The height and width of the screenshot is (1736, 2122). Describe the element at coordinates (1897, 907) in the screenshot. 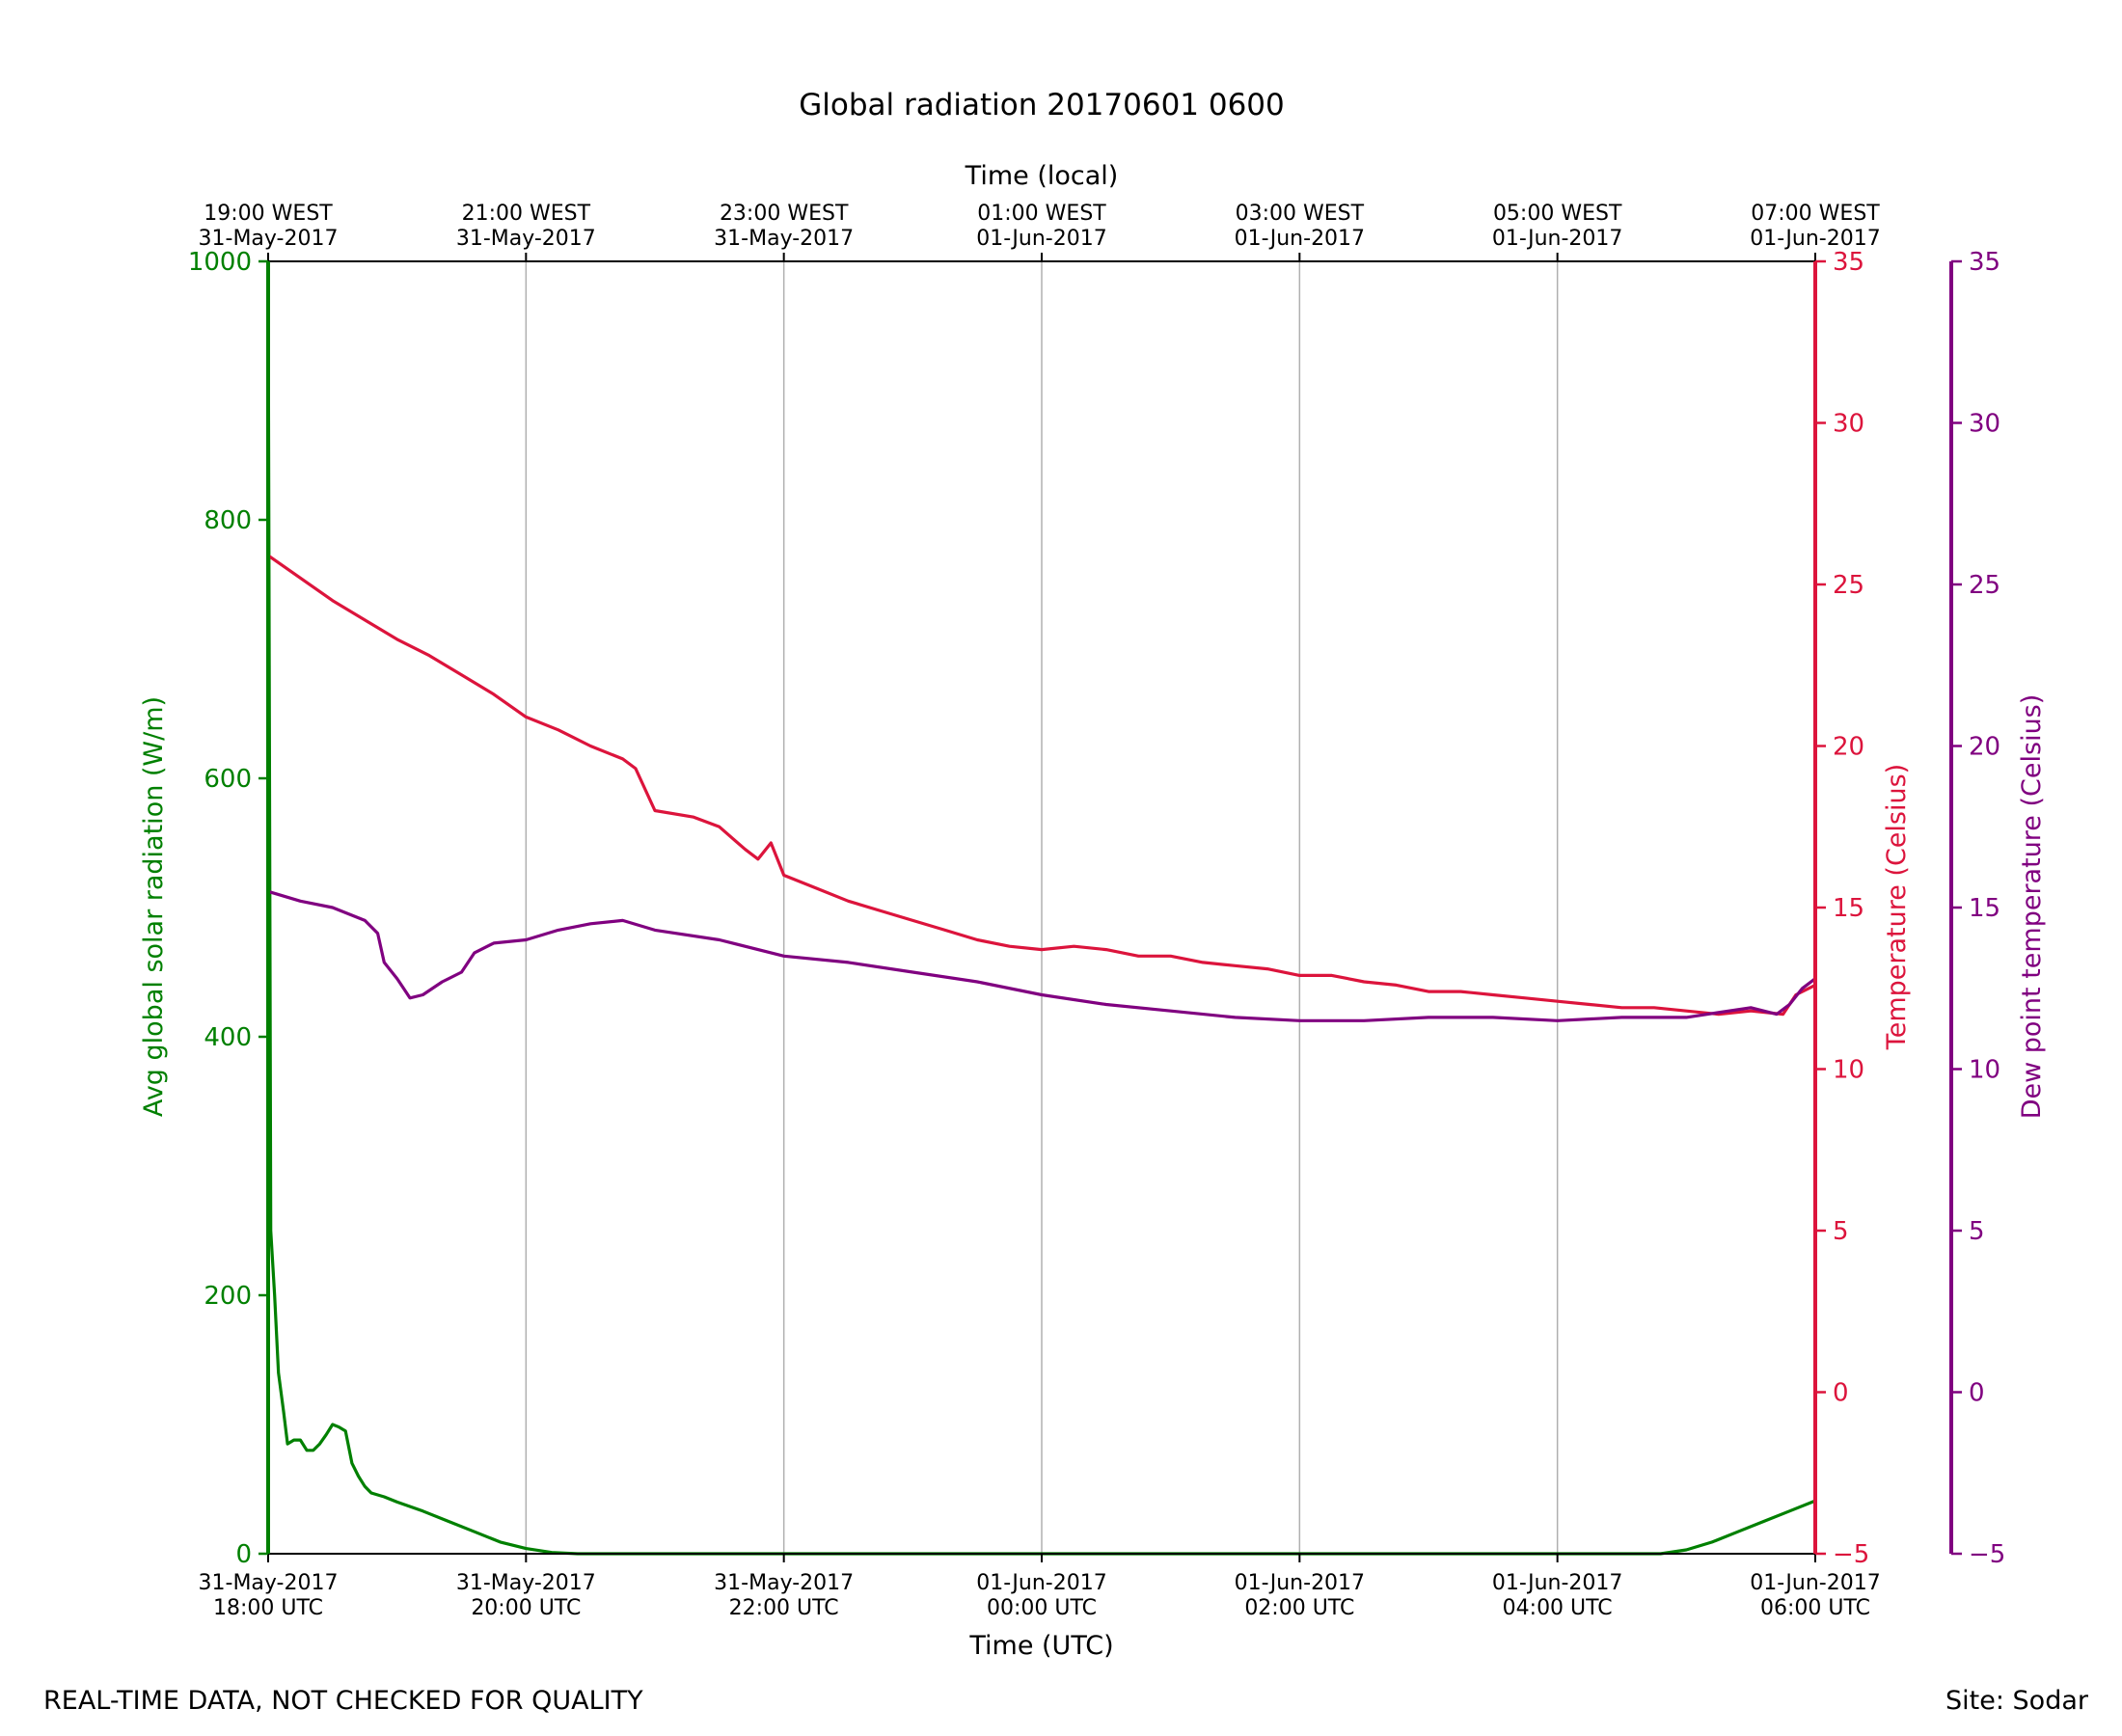

I see `temperature-axis-label: Temperature (Celsius)` at that location.